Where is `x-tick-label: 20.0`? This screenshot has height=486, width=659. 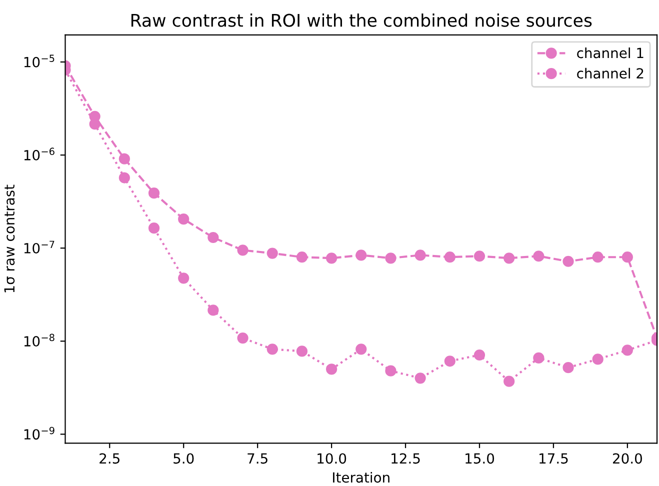
x-tick-label: 20.0 is located at coordinates (627, 458).